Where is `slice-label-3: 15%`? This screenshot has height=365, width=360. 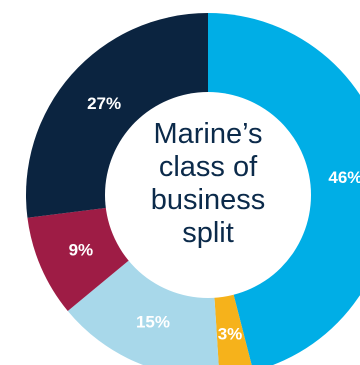
slice-label-3: 15% is located at coordinates (153, 322).